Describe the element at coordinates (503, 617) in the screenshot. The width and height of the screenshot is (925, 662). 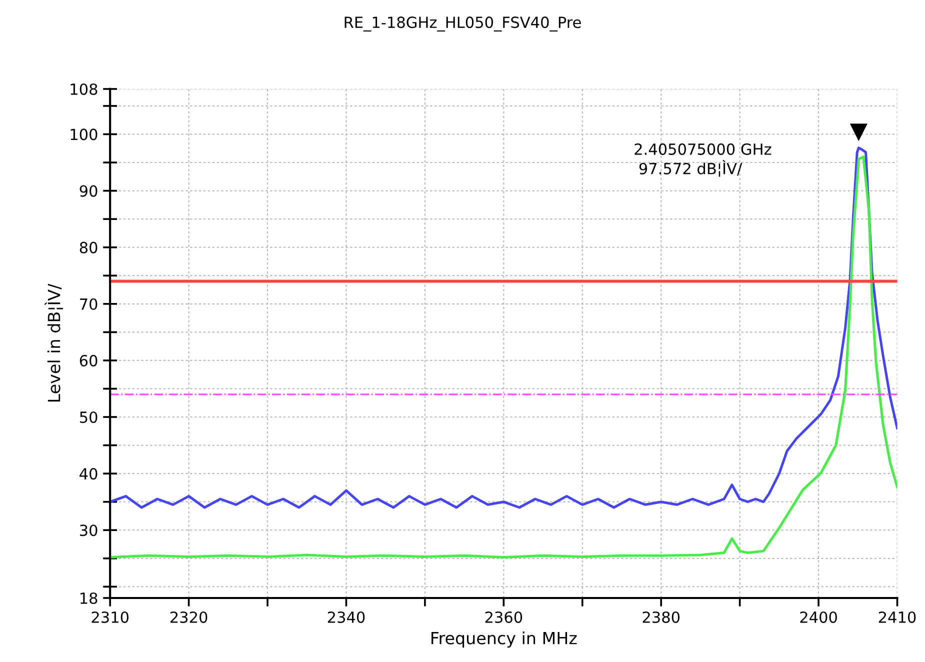
I see `x-tick-label: 2360` at that location.